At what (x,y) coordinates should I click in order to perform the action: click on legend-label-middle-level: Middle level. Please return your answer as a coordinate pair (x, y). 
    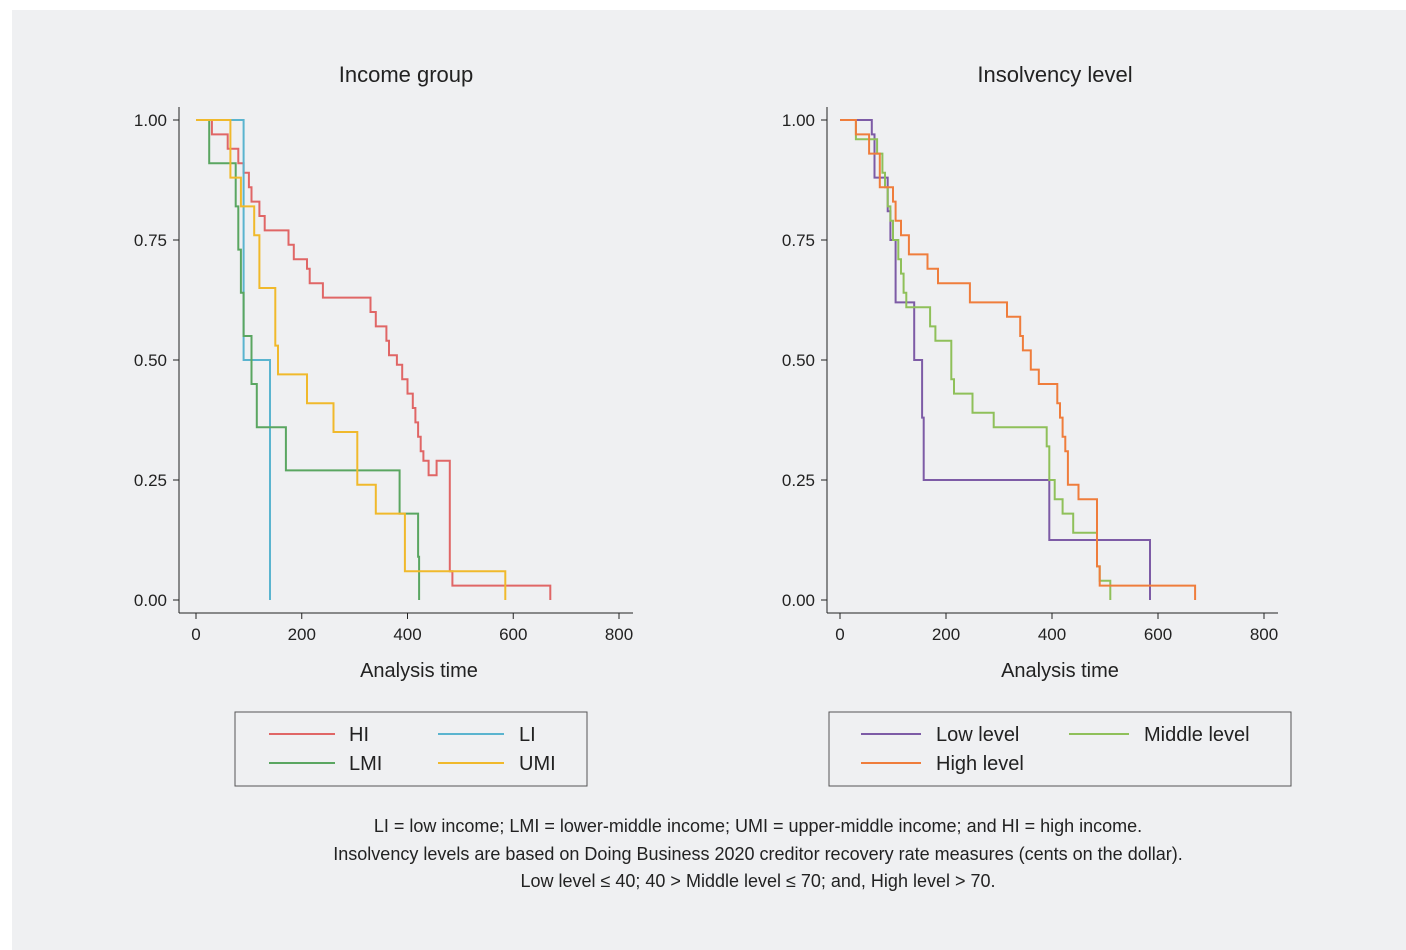
    Looking at the image, I should click on (1197, 735).